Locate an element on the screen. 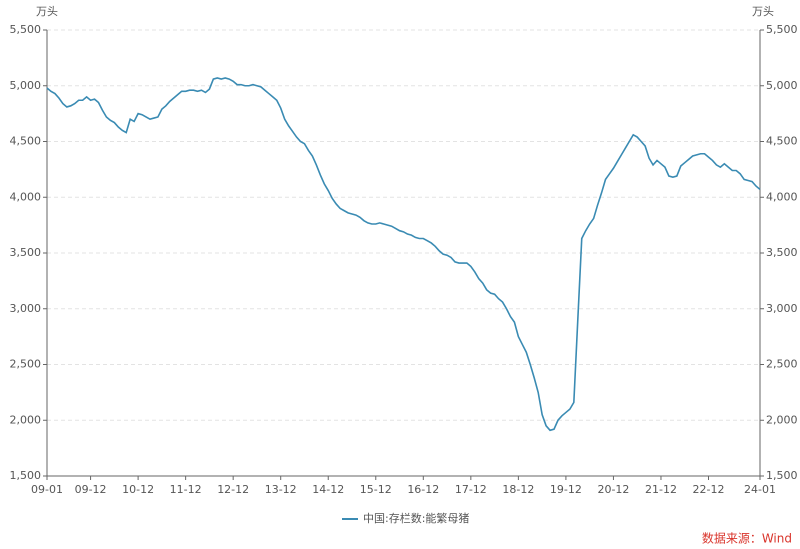 The width and height of the screenshot is (800, 549). x-tick-label: 10-12 is located at coordinates (138, 489).